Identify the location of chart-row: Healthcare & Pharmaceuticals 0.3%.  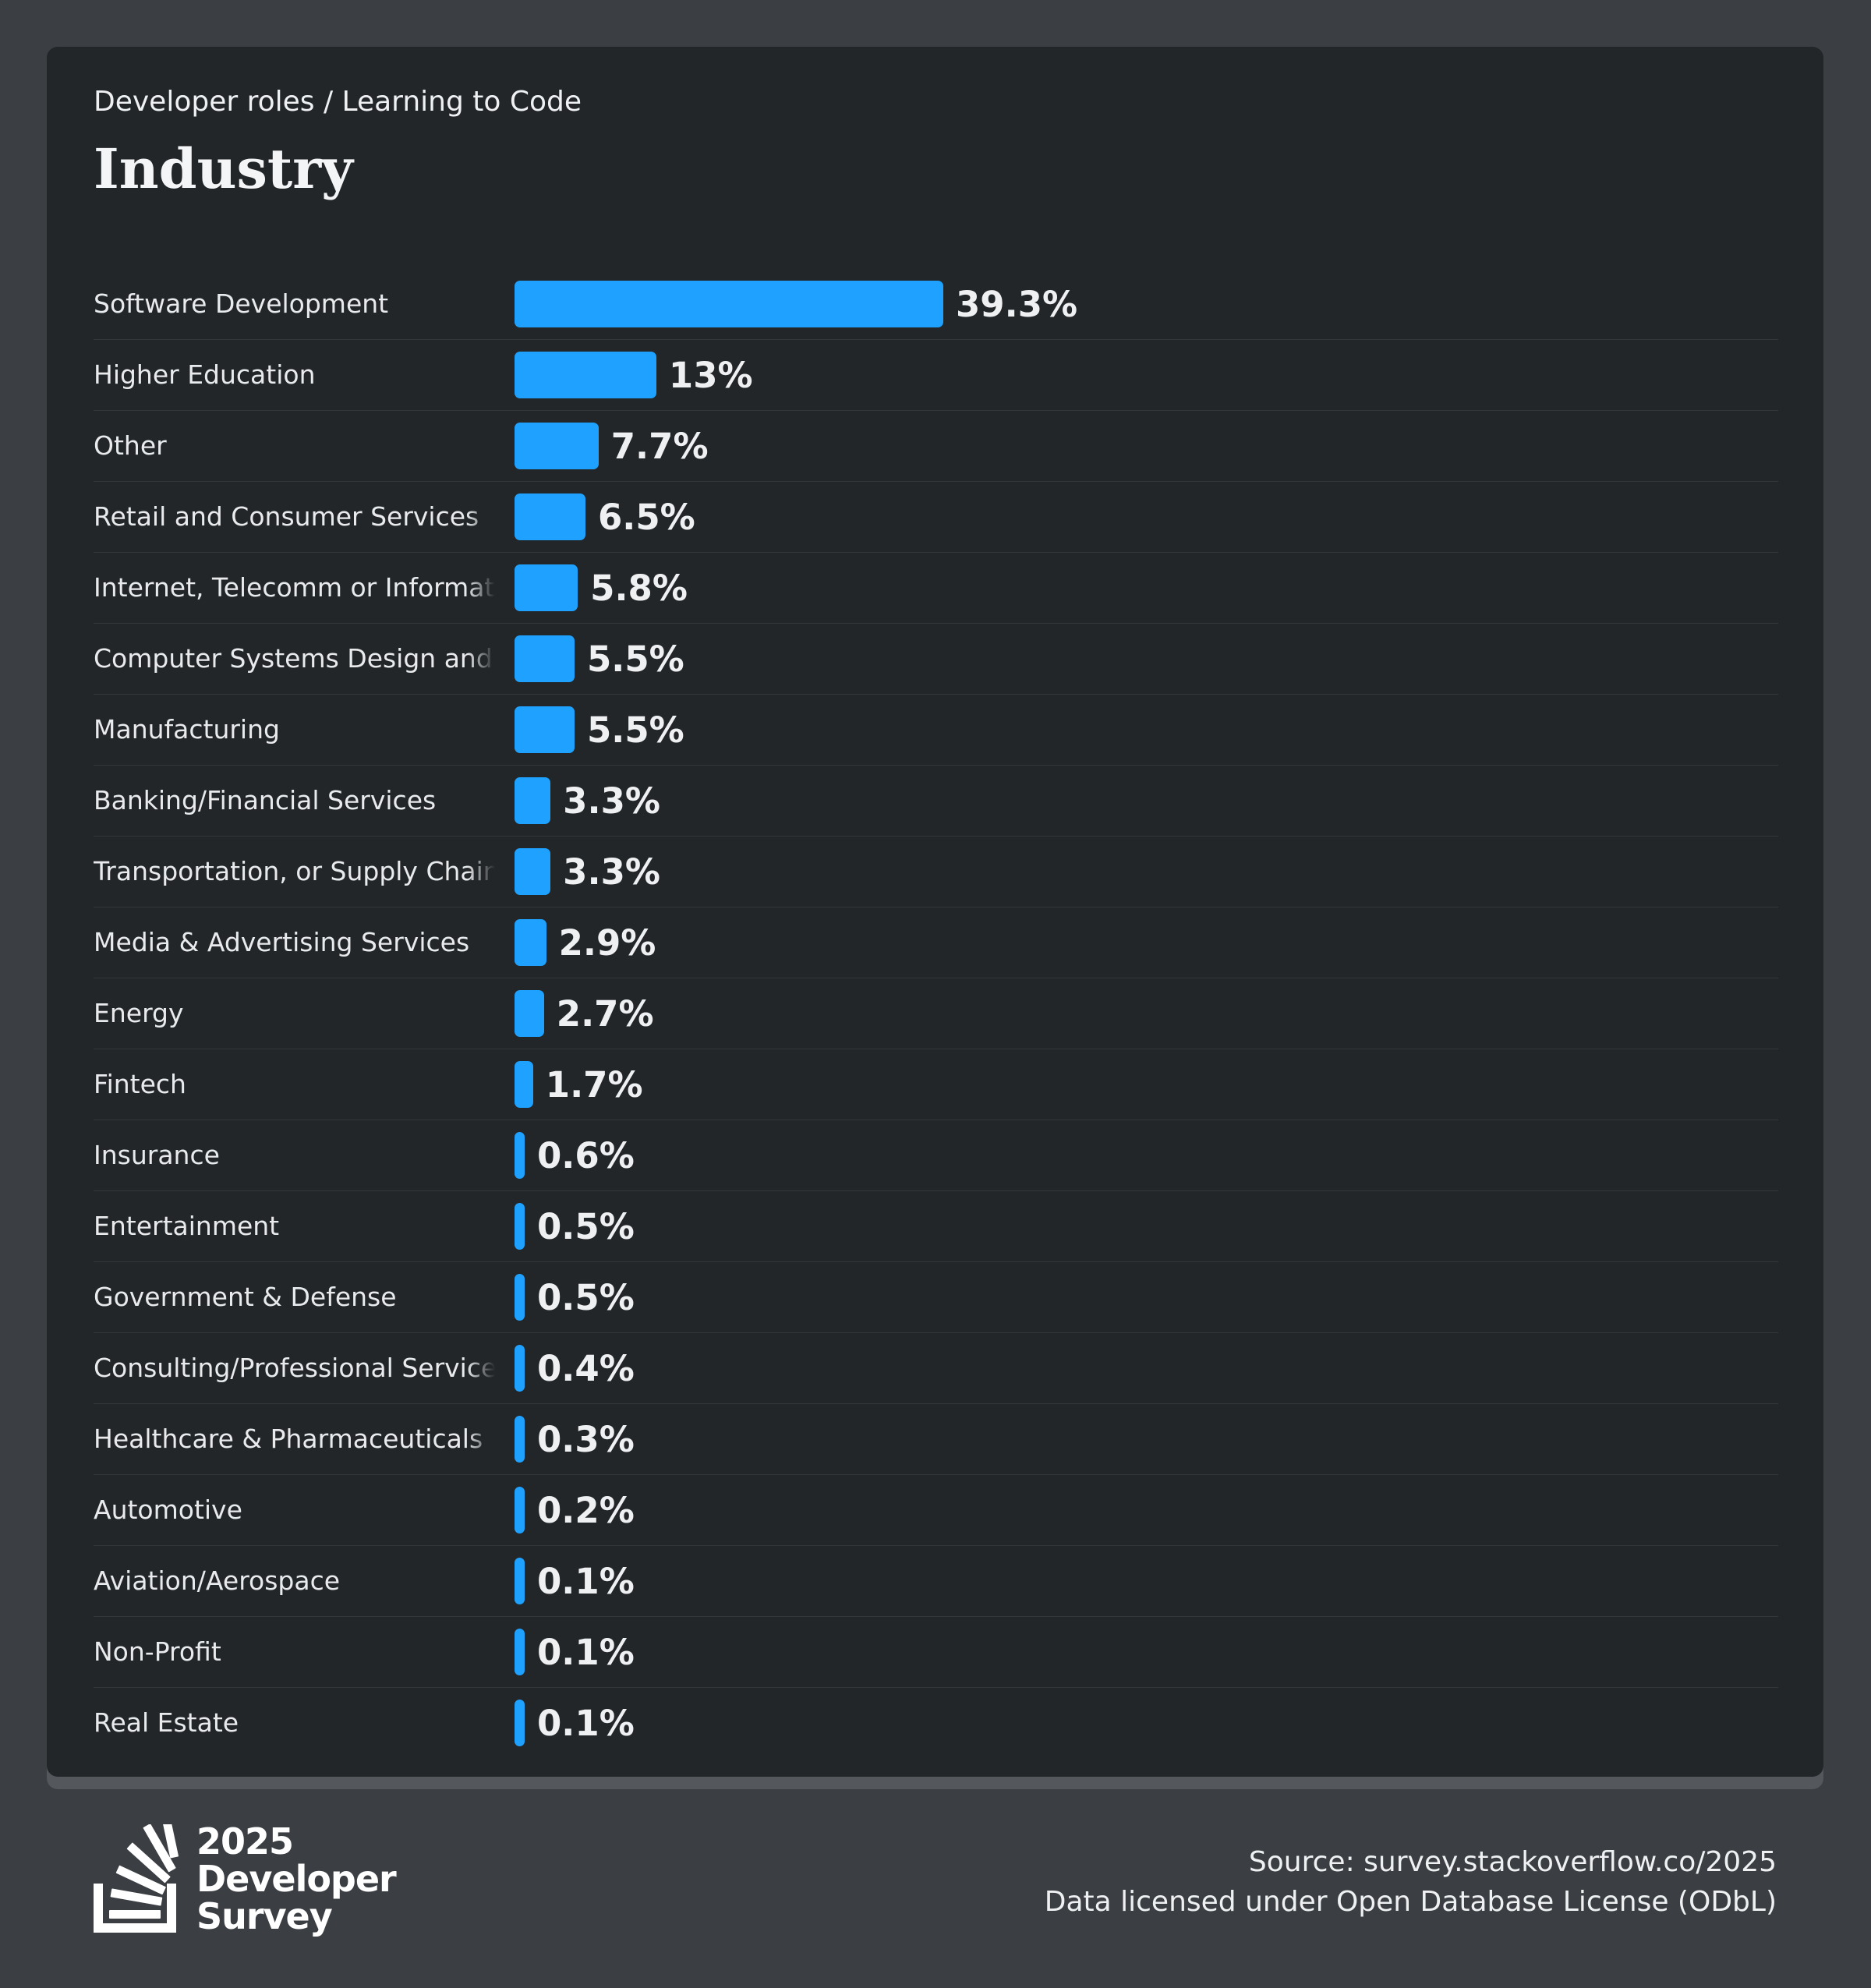
(936, 1439).